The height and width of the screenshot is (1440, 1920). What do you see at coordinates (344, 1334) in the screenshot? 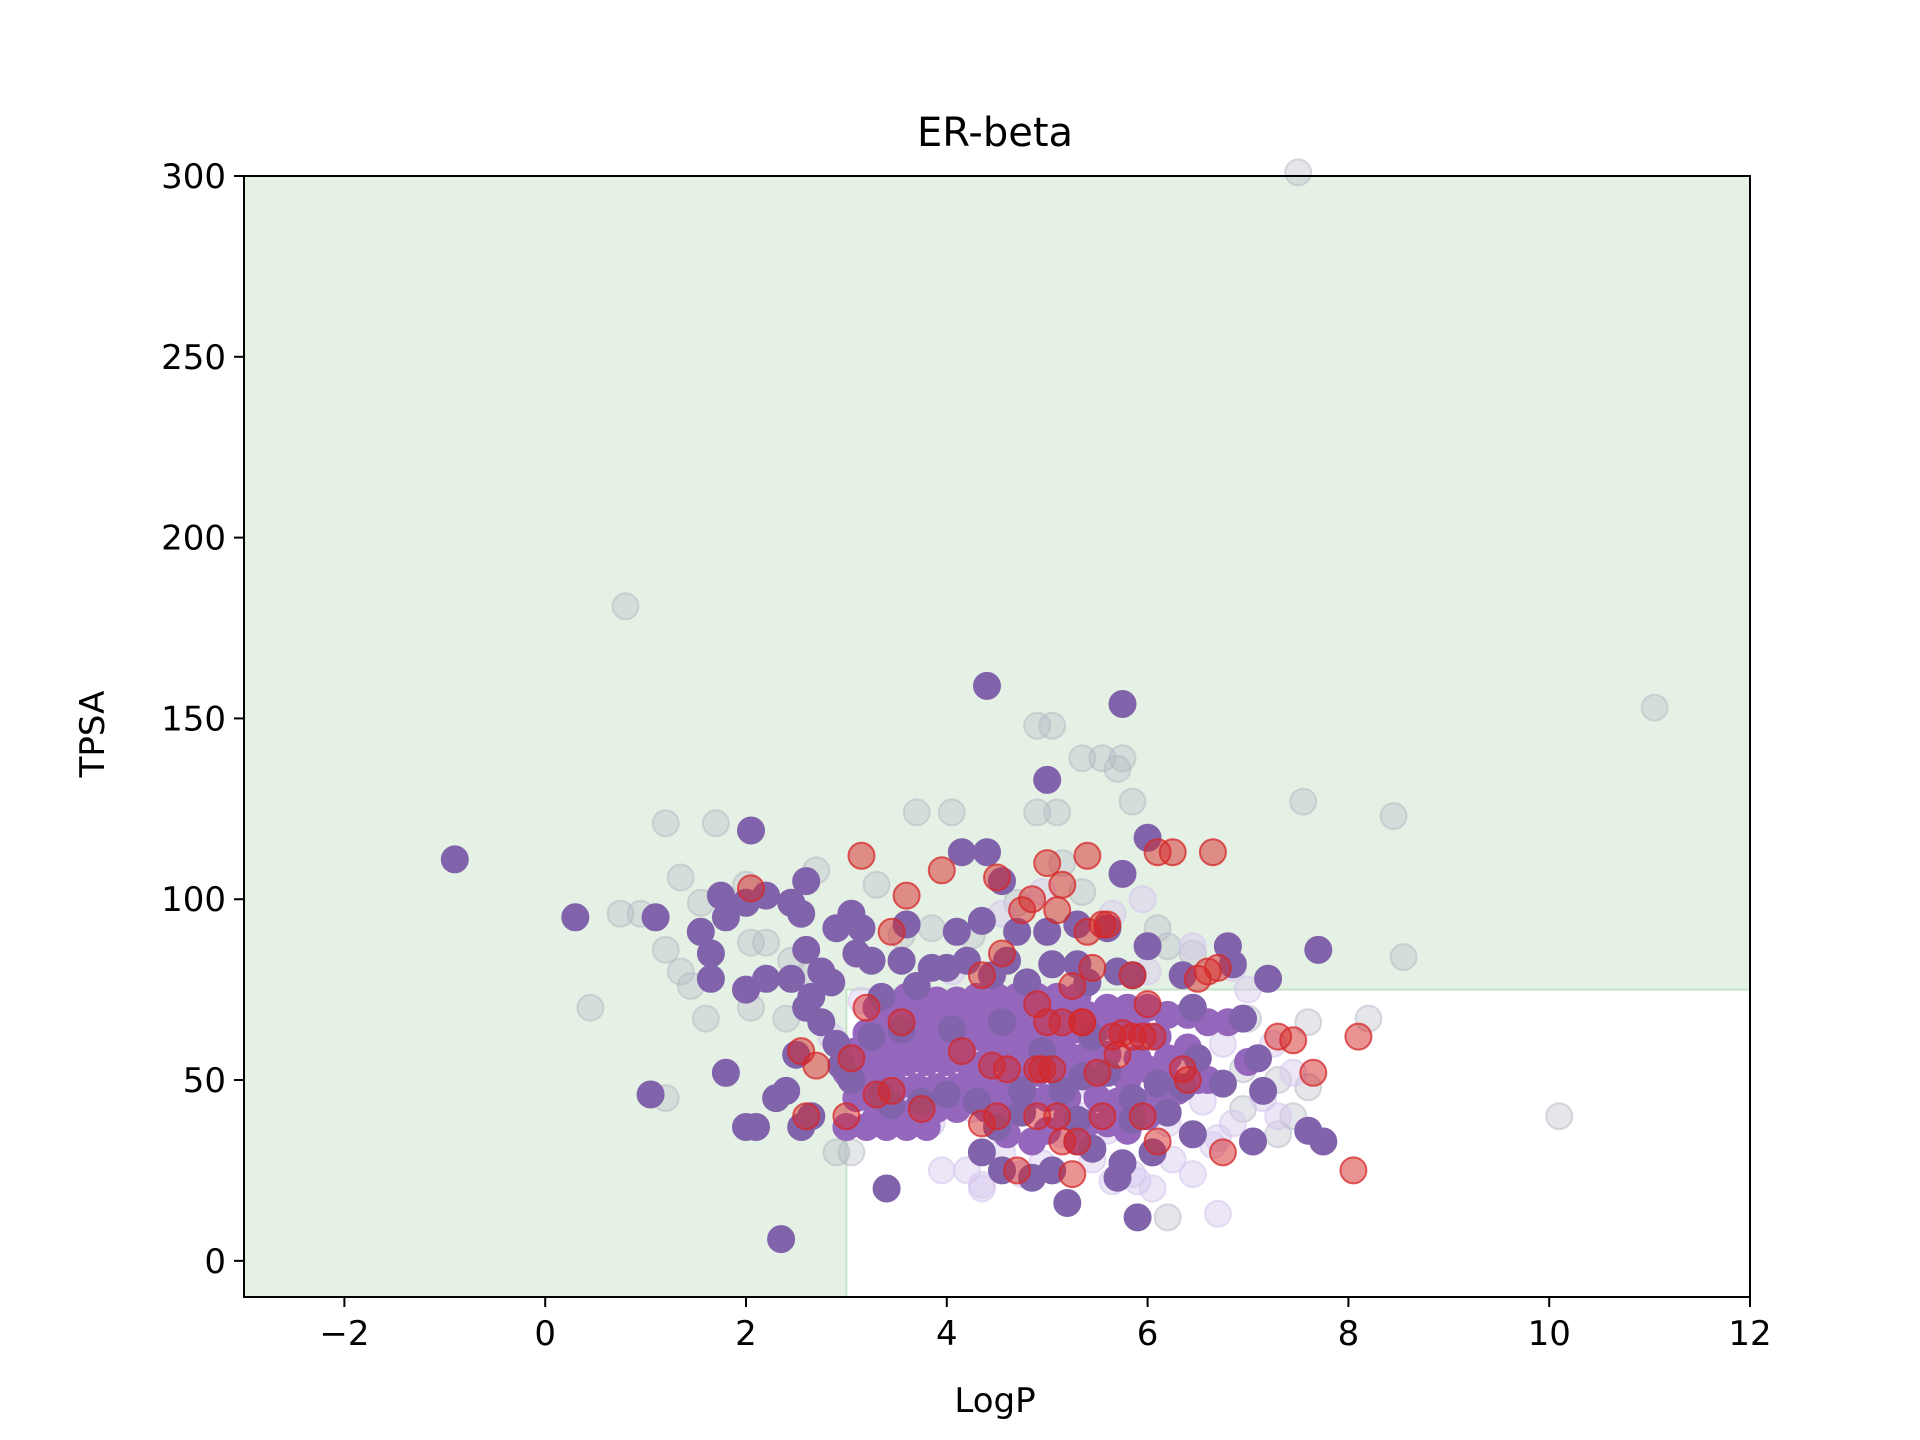
I see `x-tick-label: −2` at bounding box center [344, 1334].